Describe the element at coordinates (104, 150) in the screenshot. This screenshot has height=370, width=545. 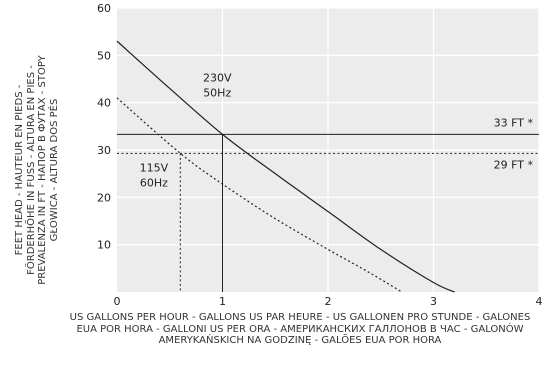
I see `y-tick-label: 30` at that location.